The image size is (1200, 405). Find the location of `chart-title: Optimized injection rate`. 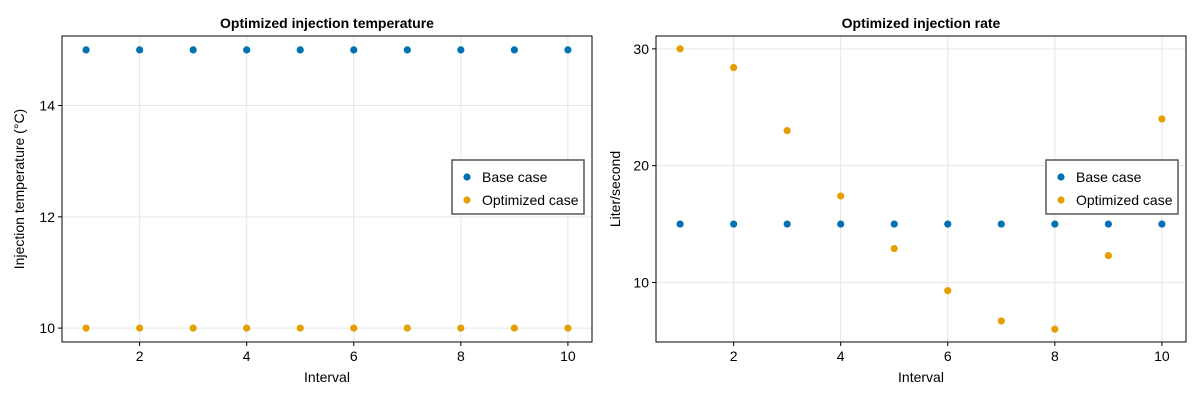

chart-title: Optimized injection rate is located at coordinates (921, 23).